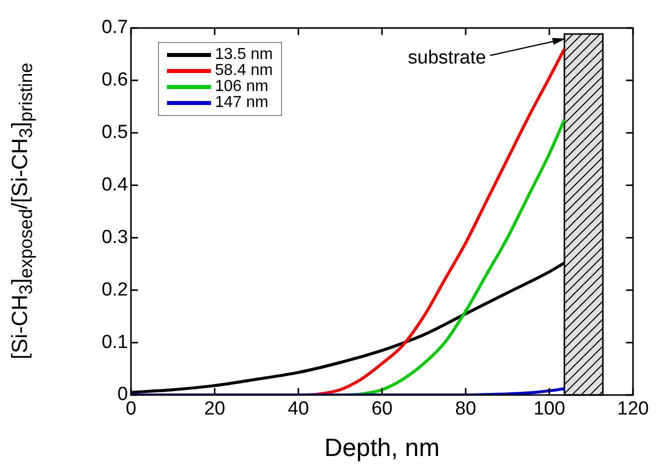 This screenshot has height=468, width=657. Describe the element at coordinates (244, 71) in the screenshot. I see `legend-label: 58.4 nm` at that location.